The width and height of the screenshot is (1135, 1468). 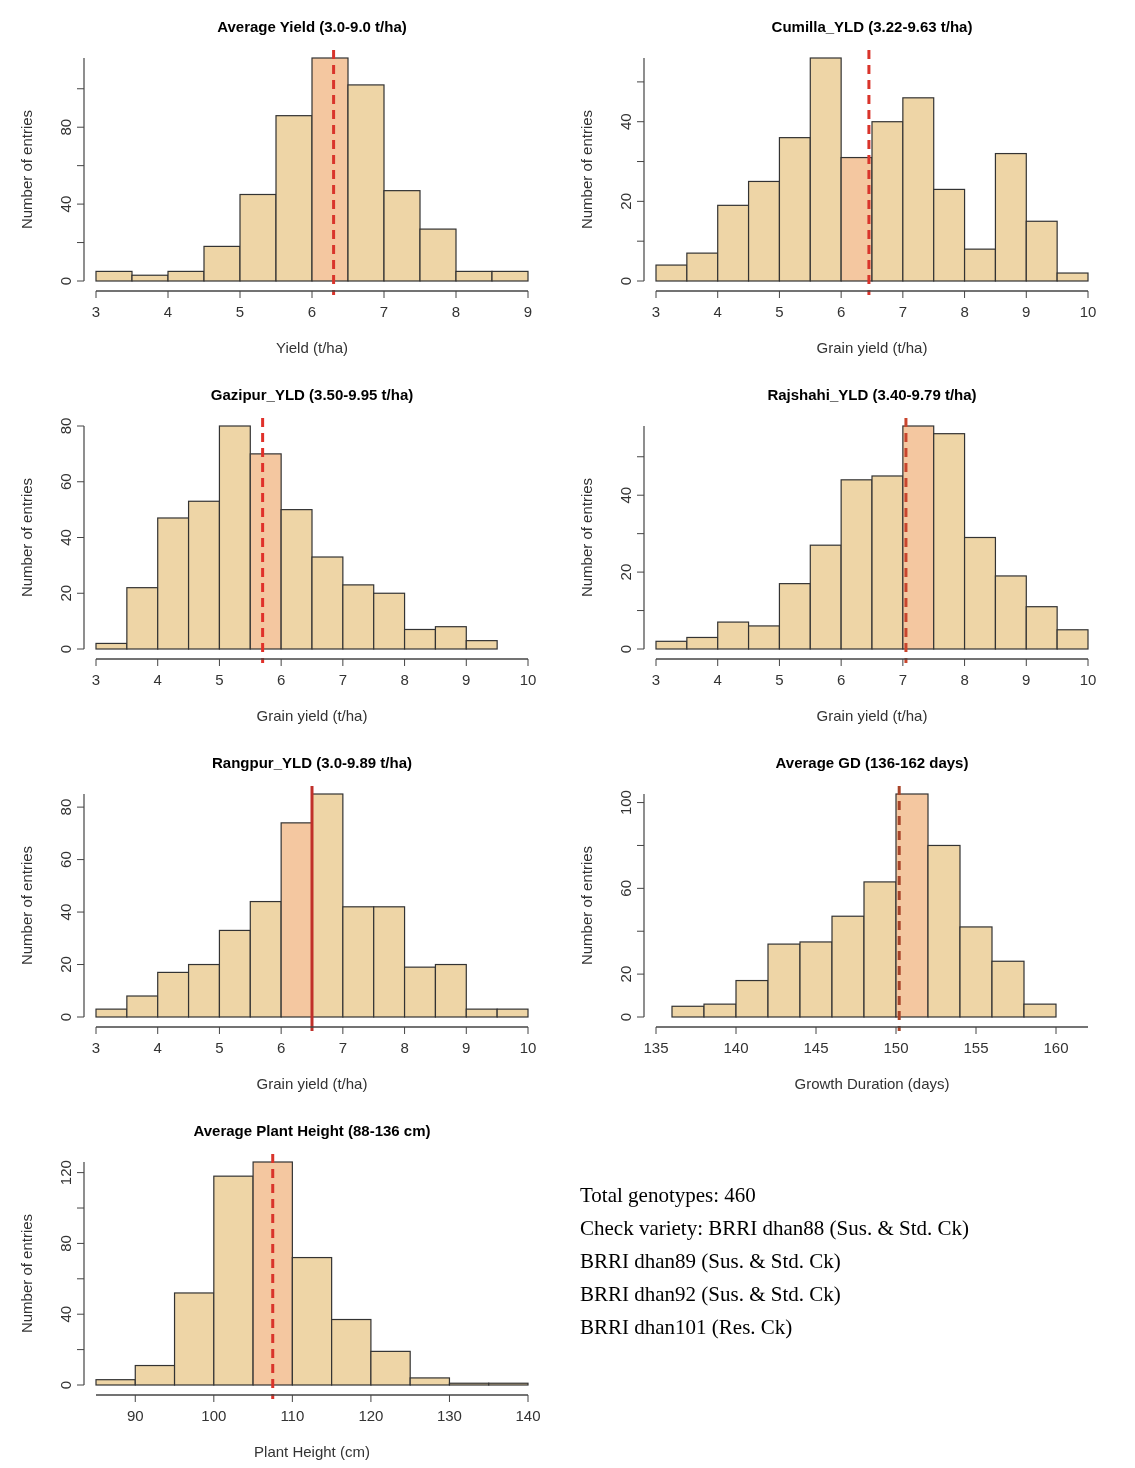 What do you see at coordinates (668, 1195) in the screenshot?
I see `text: Total genotypes: 460` at bounding box center [668, 1195].